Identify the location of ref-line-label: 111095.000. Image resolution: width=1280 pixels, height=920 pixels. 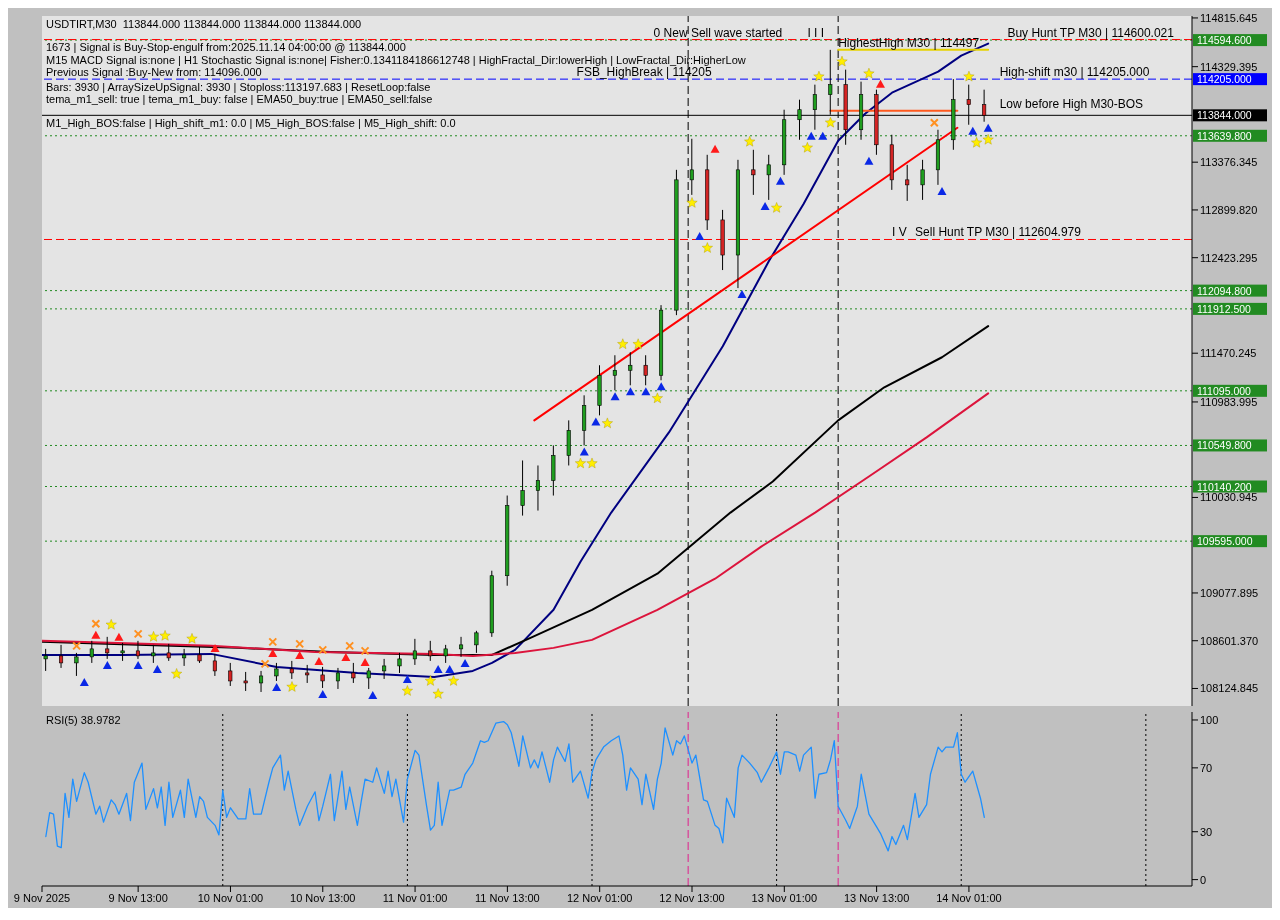
(1224, 390).